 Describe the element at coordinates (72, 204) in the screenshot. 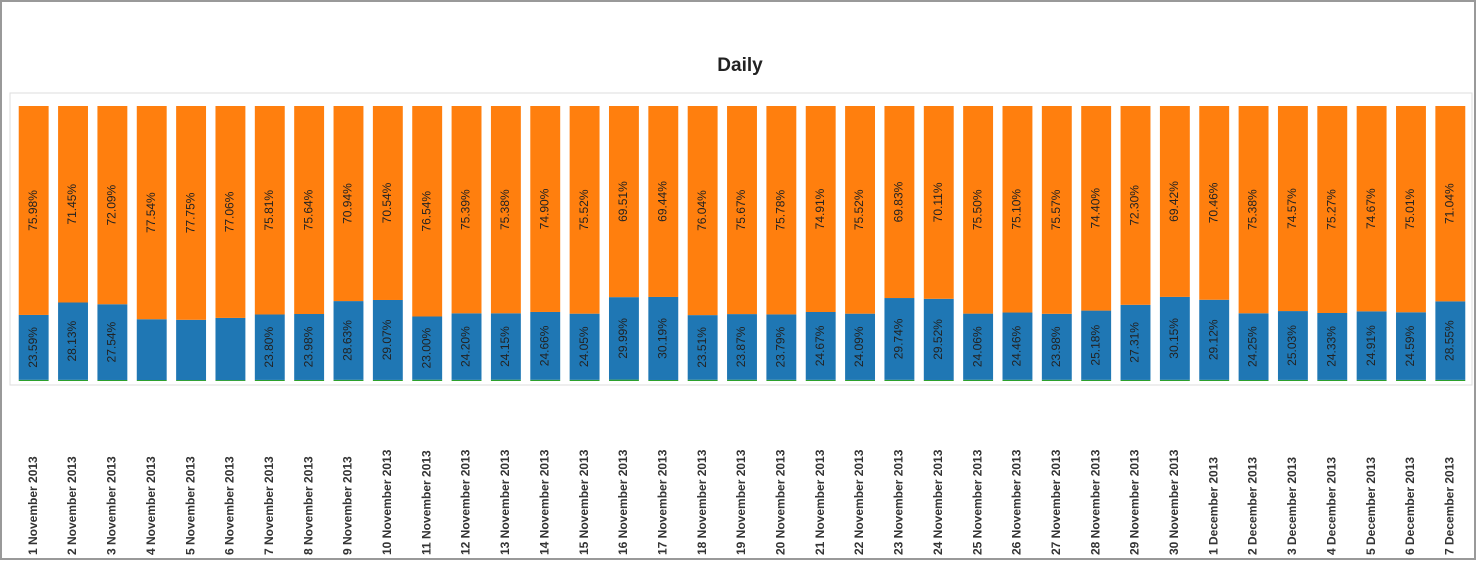

I see `value-label: 71.45%` at that location.